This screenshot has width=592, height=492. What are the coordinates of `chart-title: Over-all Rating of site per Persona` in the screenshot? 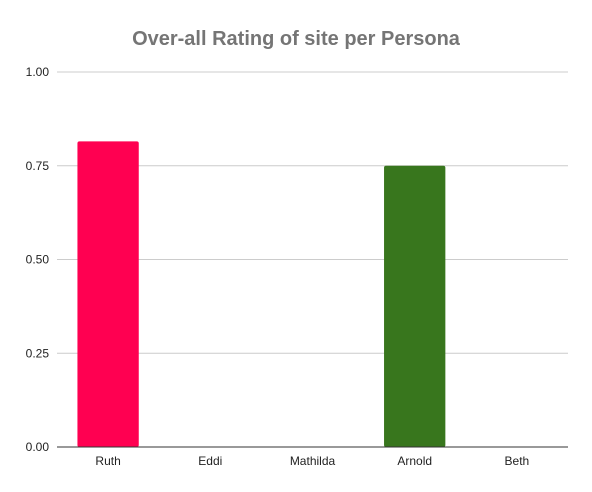 It's located at (296, 39).